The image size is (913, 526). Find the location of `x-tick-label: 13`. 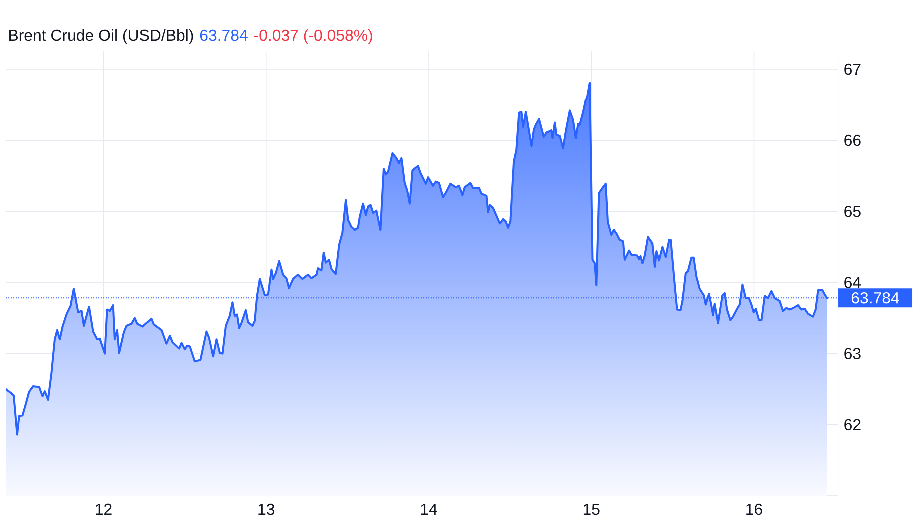

x-tick-label: 13 is located at coordinates (266, 510).